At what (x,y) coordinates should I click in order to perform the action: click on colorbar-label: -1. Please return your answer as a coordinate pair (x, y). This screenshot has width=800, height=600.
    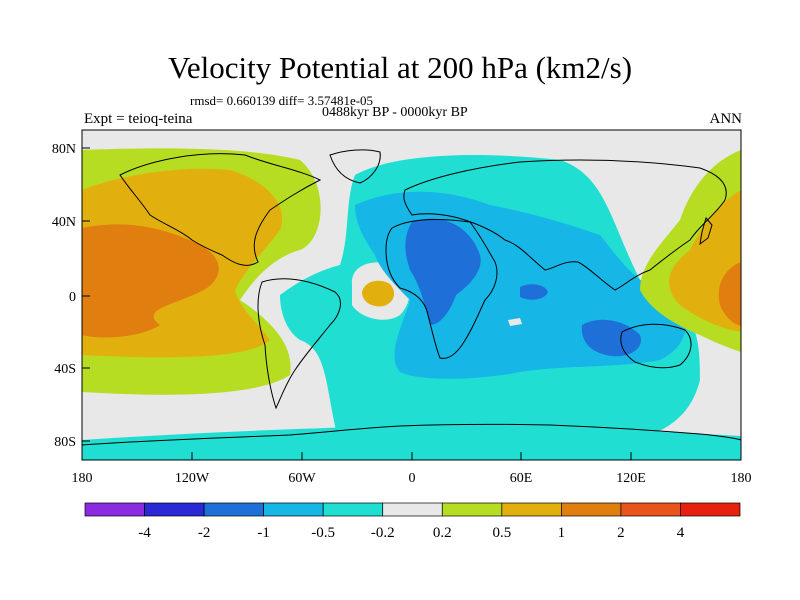
    Looking at the image, I should click on (263, 533).